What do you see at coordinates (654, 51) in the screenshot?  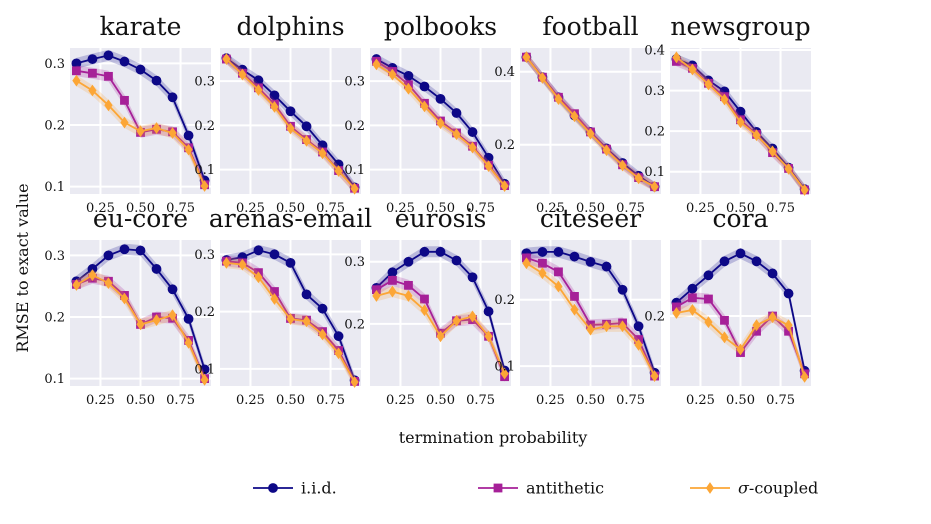 I see `y-tick-label: 0.4` at bounding box center [654, 51].